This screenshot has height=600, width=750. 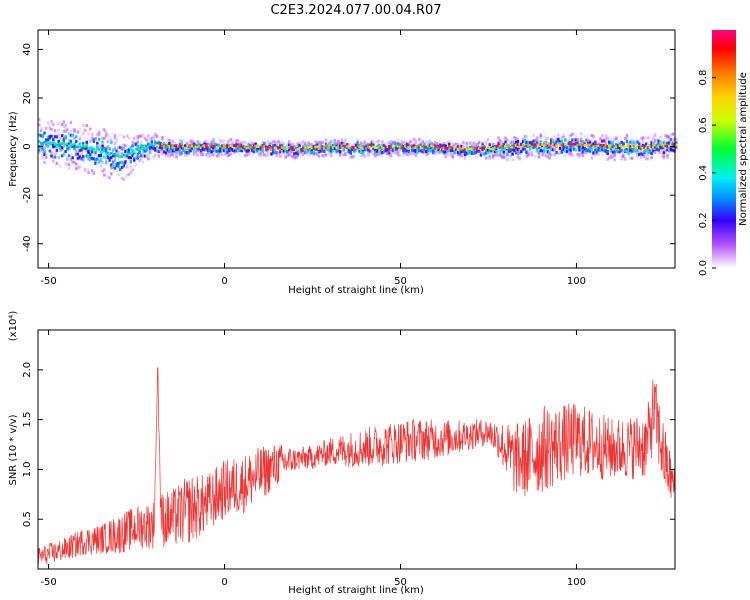 What do you see at coordinates (27, 49) in the screenshot?
I see `spectrogram-y-tick-label: 40` at bounding box center [27, 49].